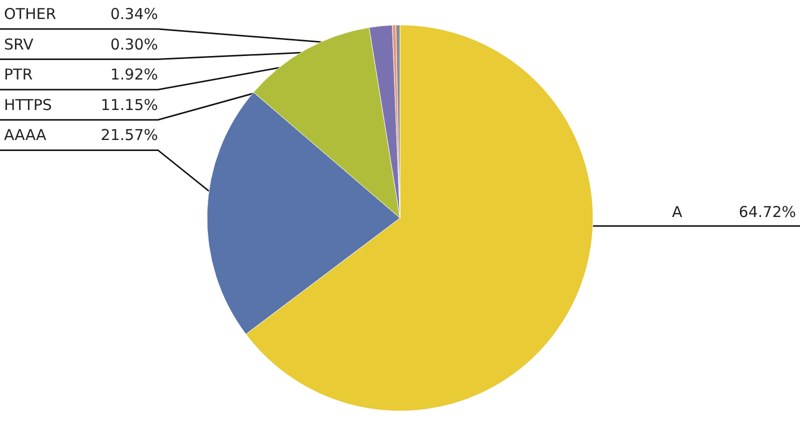 This screenshot has width=800, height=434. What do you see at coordinates (30, 14) in the screenshot?
I see `slice-label: OTHER` at bounding box center [30, 14].